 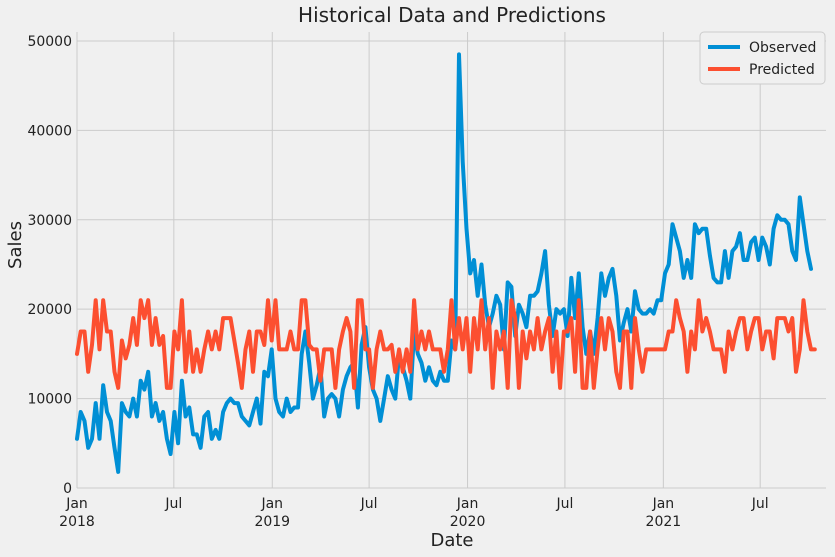 What do you see at coordinates (452, 15) in the screenshot?
I see `chart-title: Historical Data and Predictions` at bounding box center [452, 15].